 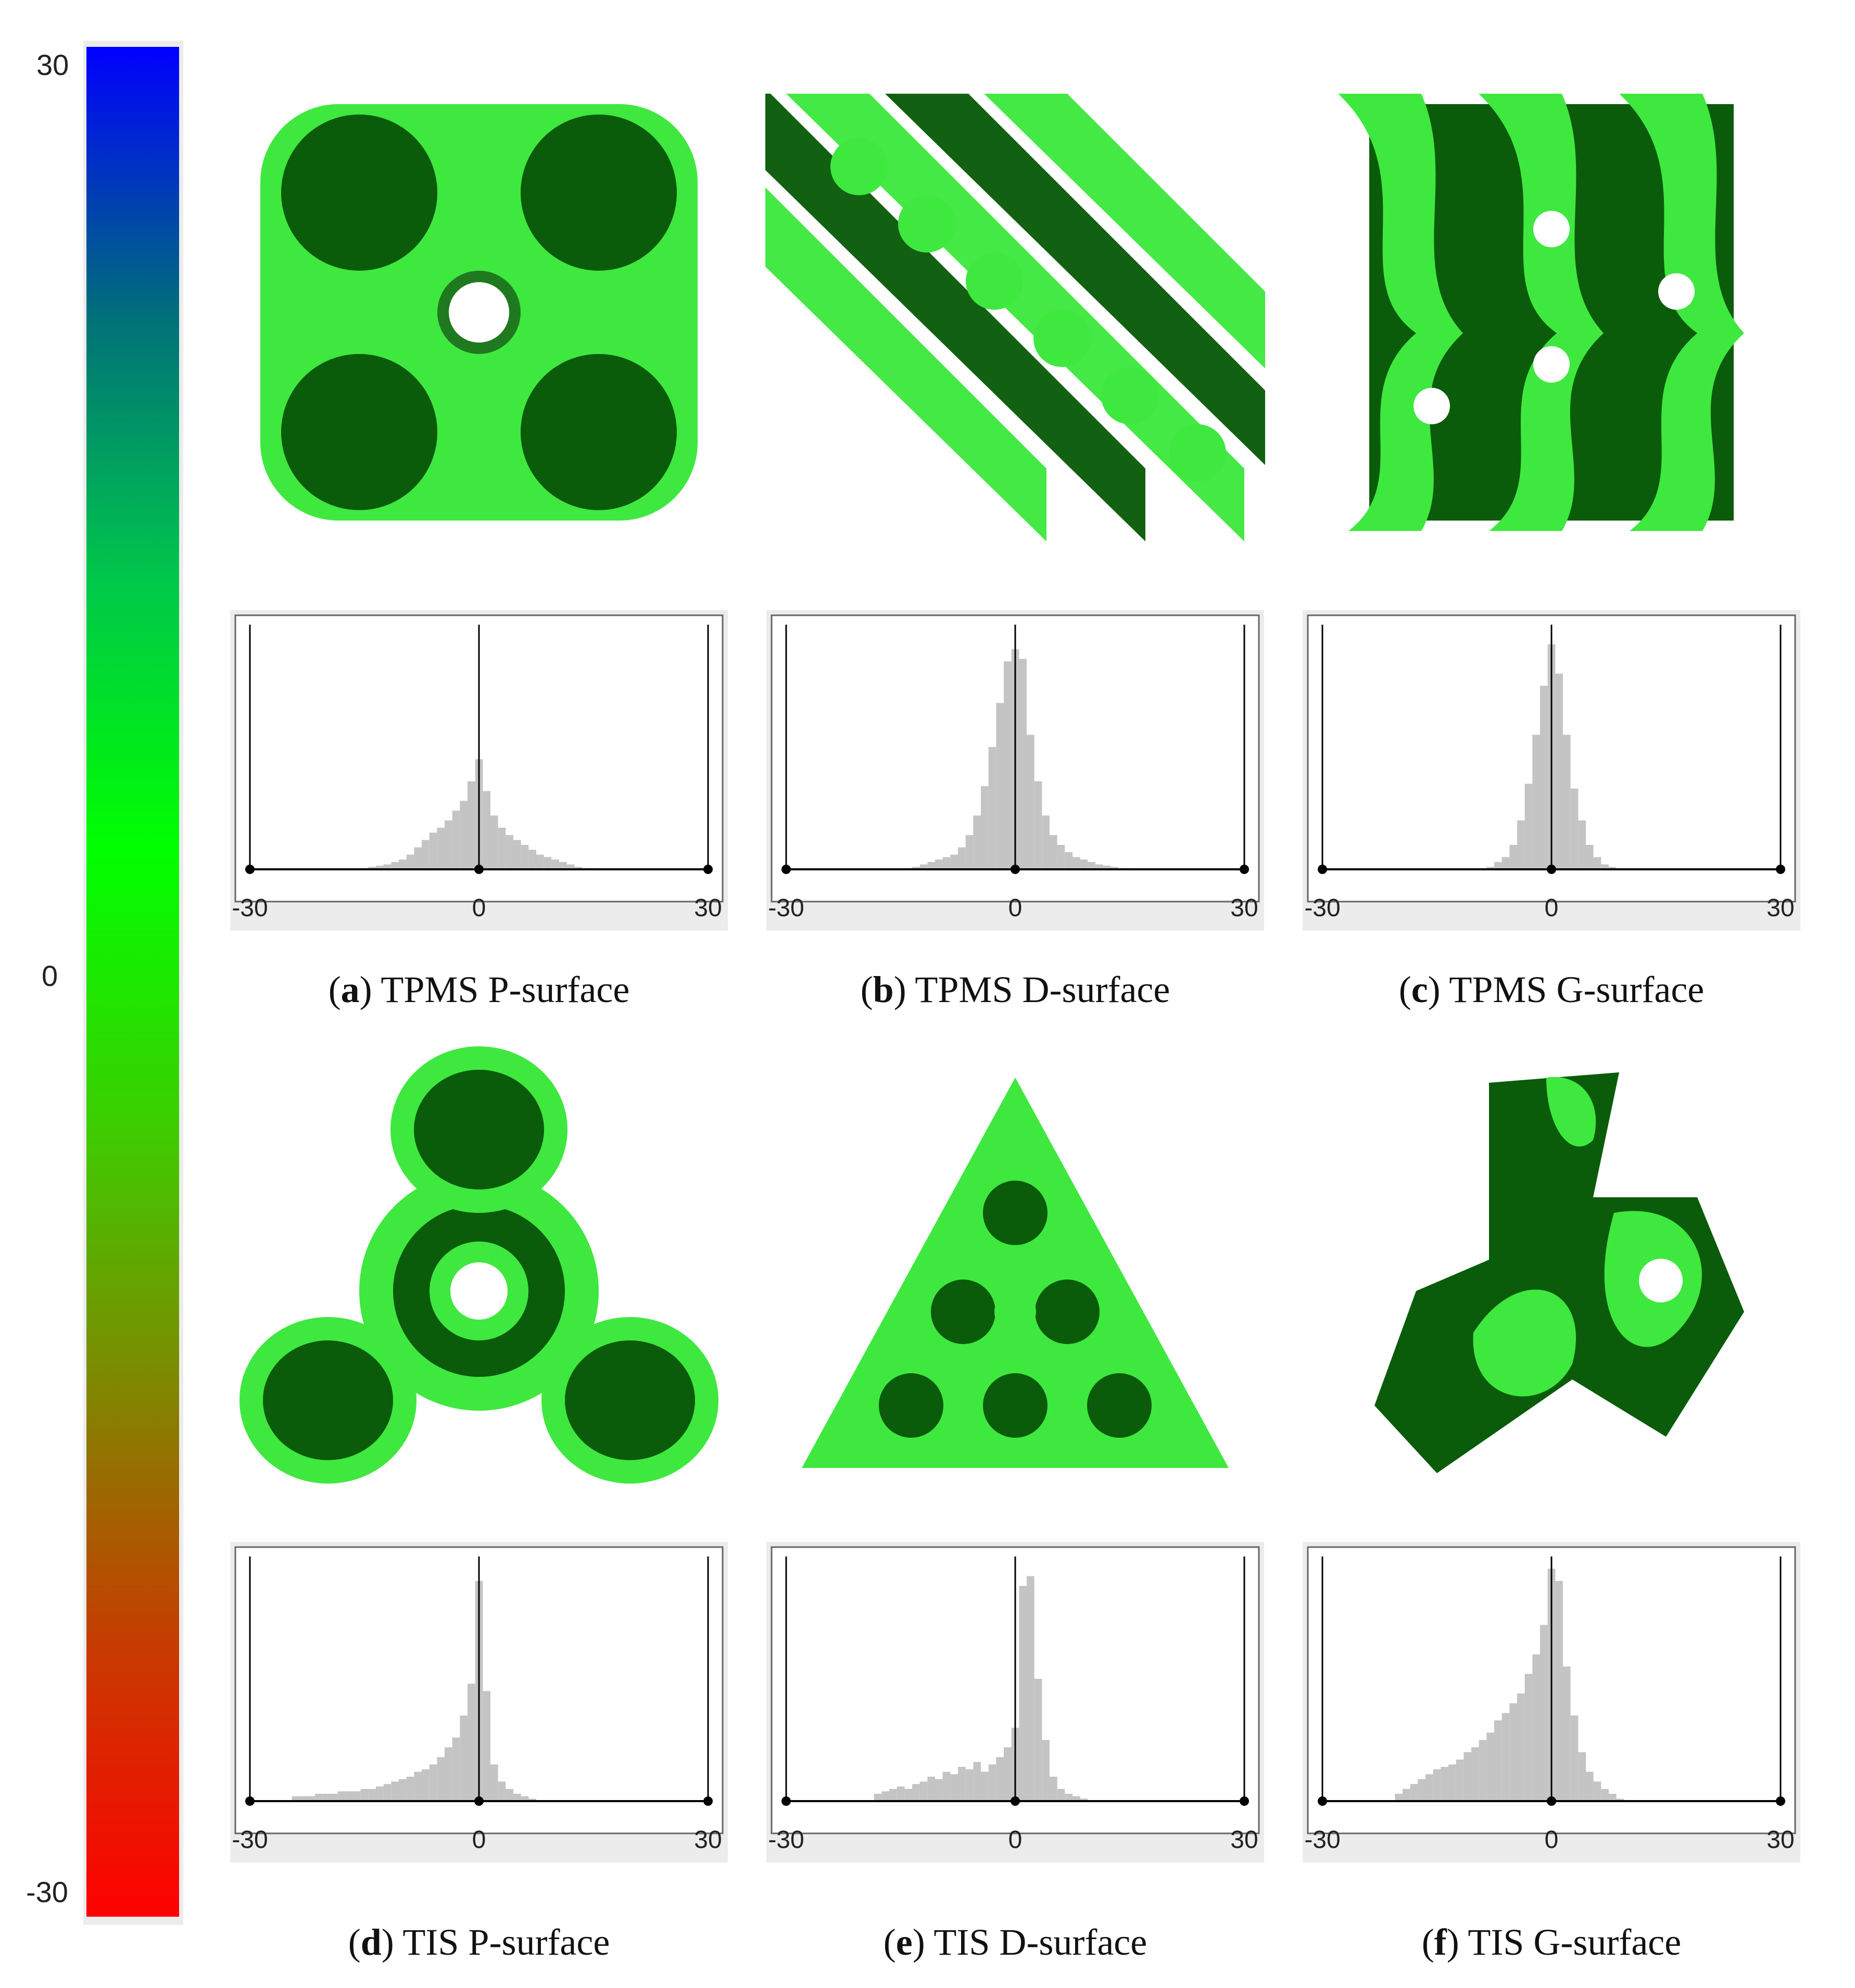 I want to click on caption-d: (d) TIS P-surface, so click(x=479, y=1942).